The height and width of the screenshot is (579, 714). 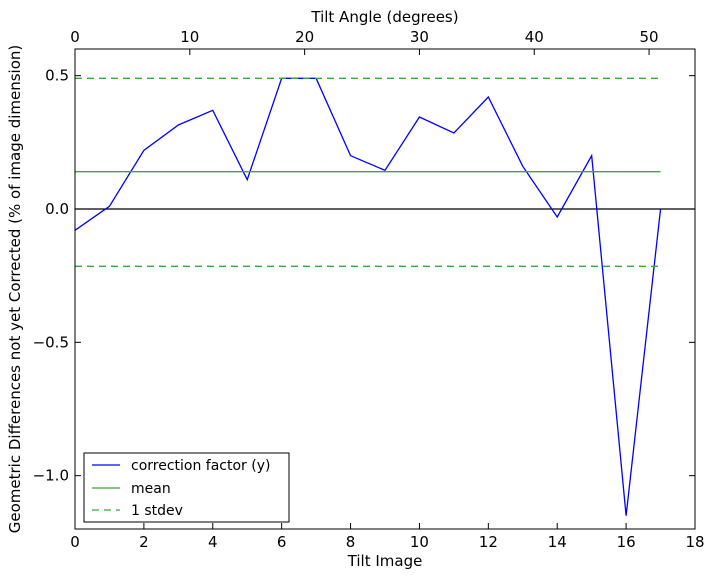 I want to click on top-x-tick-label: 10, so click(x=189, y=37).